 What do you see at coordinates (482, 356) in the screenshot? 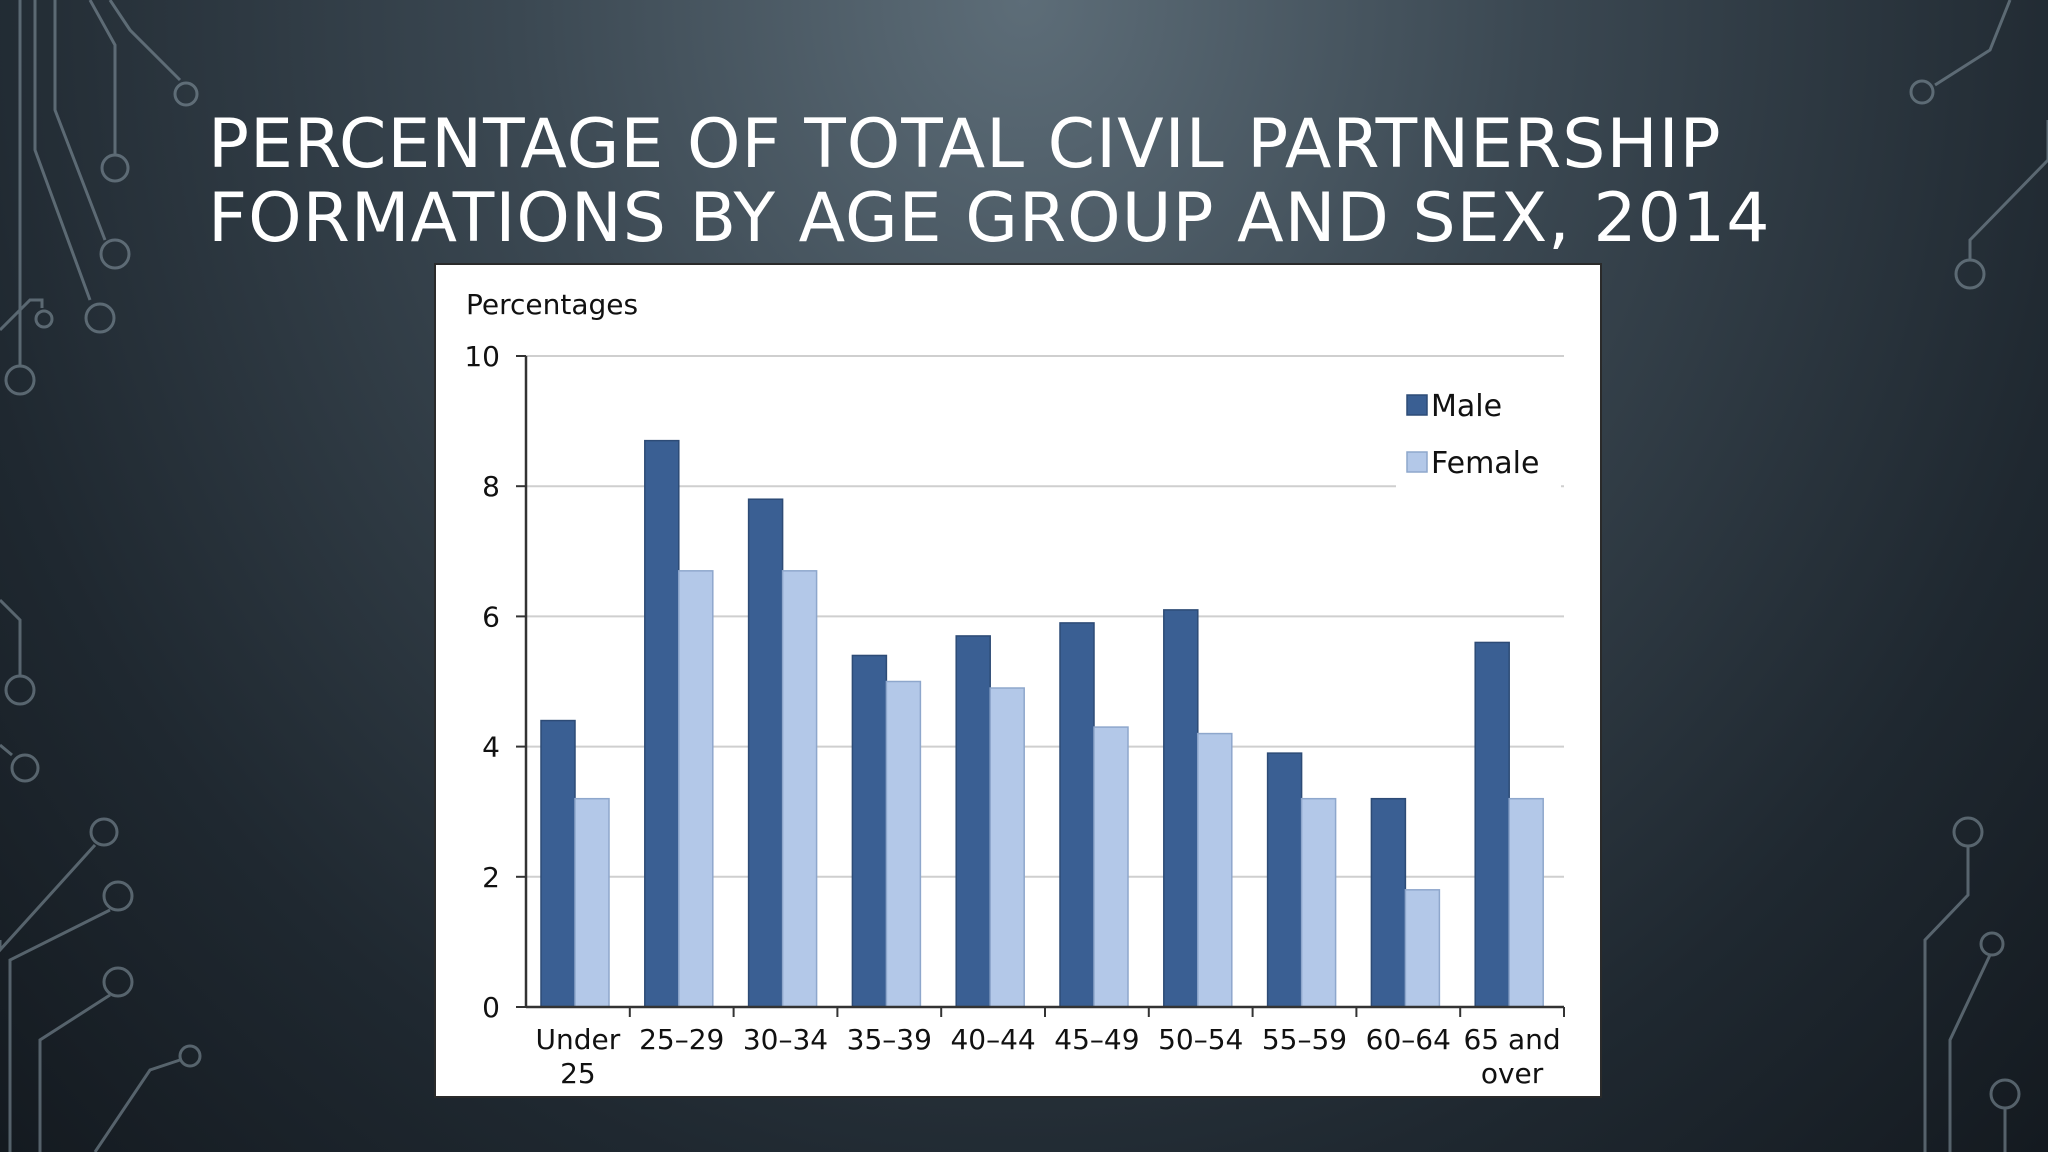
I see `y-tick-label: 10` at bounding box center [482, 356].